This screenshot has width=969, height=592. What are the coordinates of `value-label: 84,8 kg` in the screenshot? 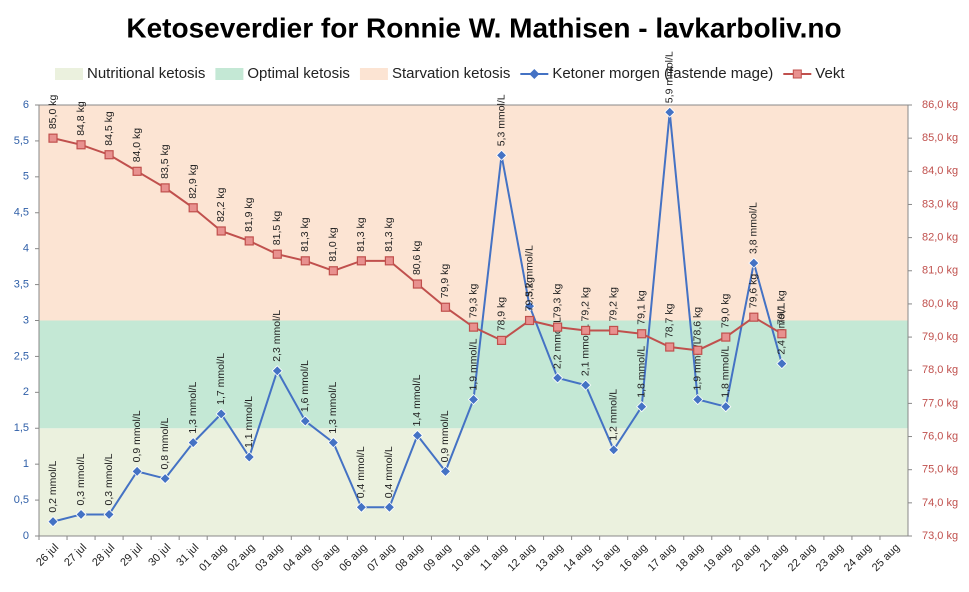 It's located at (81, 118).